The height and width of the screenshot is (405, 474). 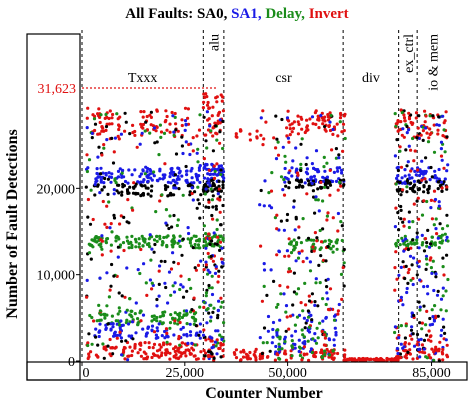 What do you see at coordinates (327, 14) in the screenshot?
I see `legend-invert: Invert` at bounding box center [327, 14].